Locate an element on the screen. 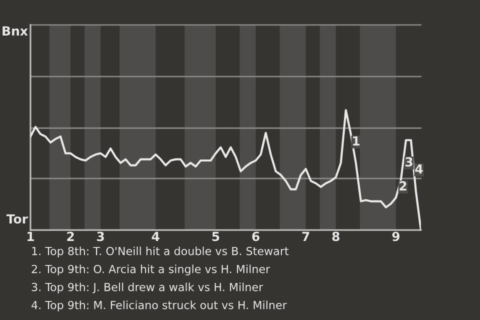  annotation: 1 is located at coordinates (356, 141).